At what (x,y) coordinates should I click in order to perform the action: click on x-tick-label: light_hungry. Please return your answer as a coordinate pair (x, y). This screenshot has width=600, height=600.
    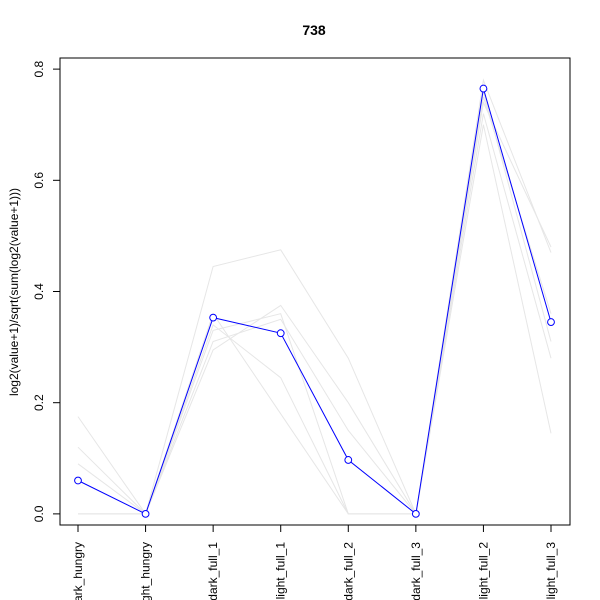
    Looking at the image, I should click on (146, 571).